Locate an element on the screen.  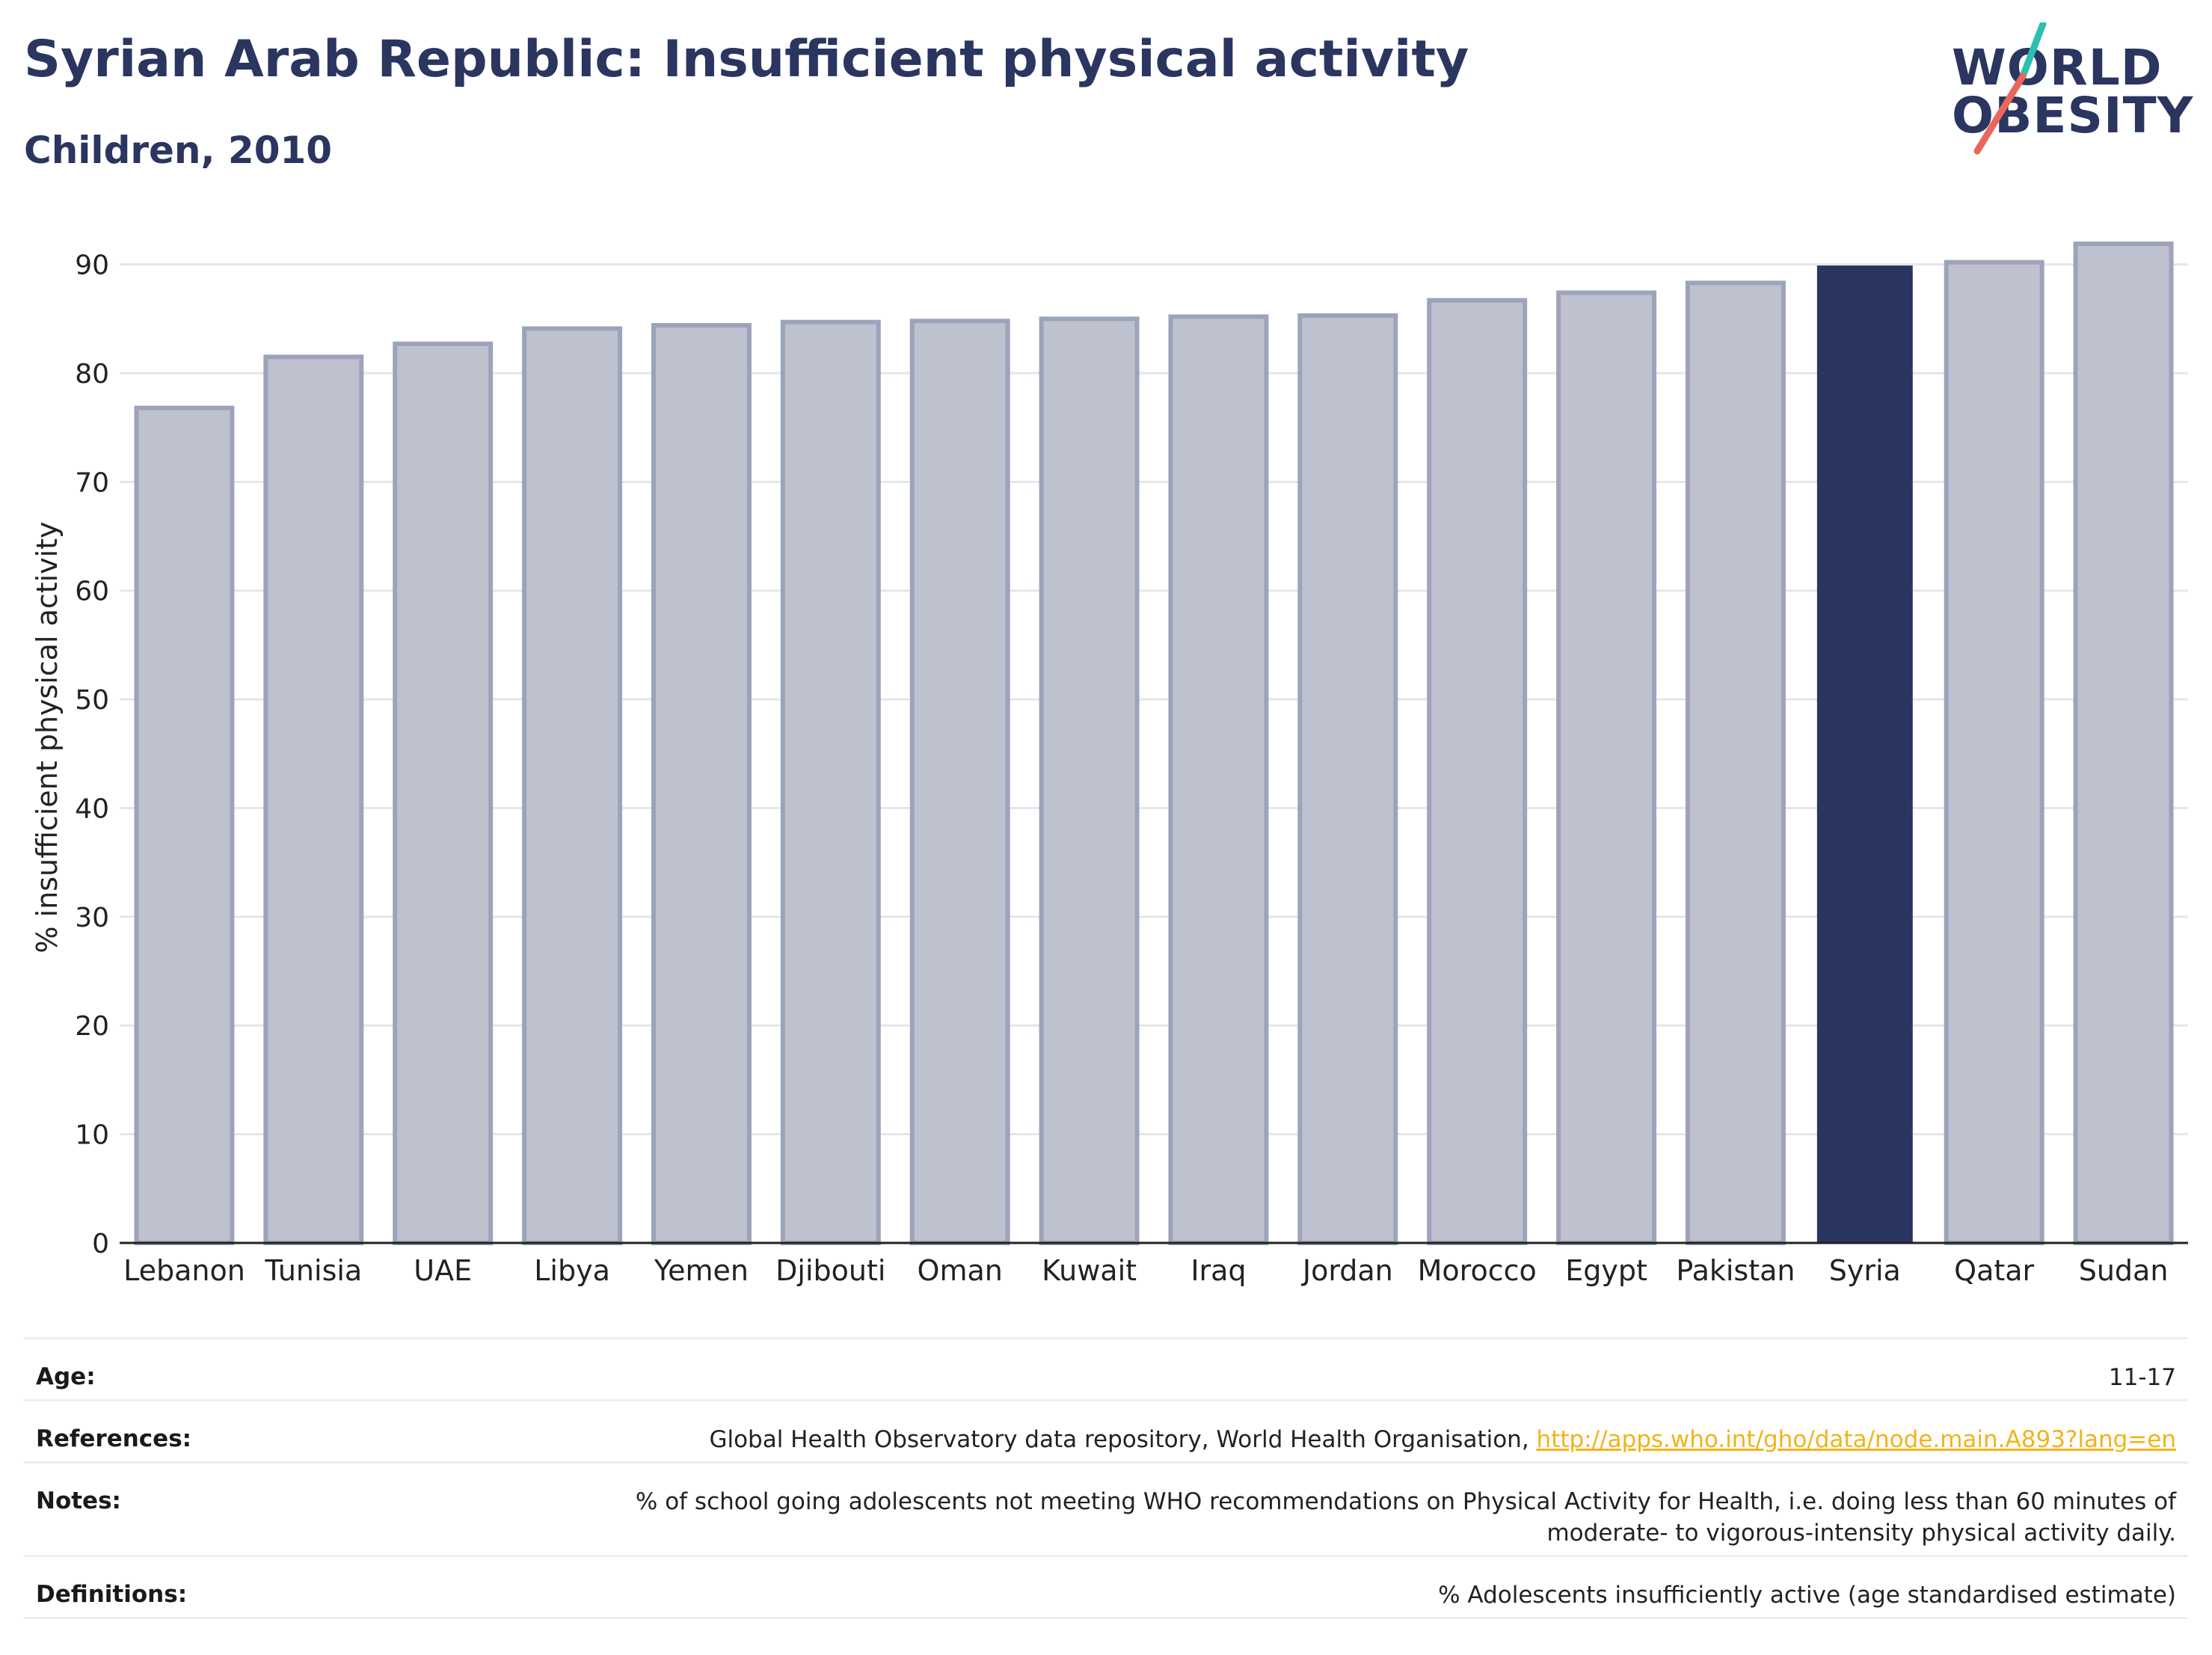
x-tick-label: Morocco is located at coordinates (1477, 1270).